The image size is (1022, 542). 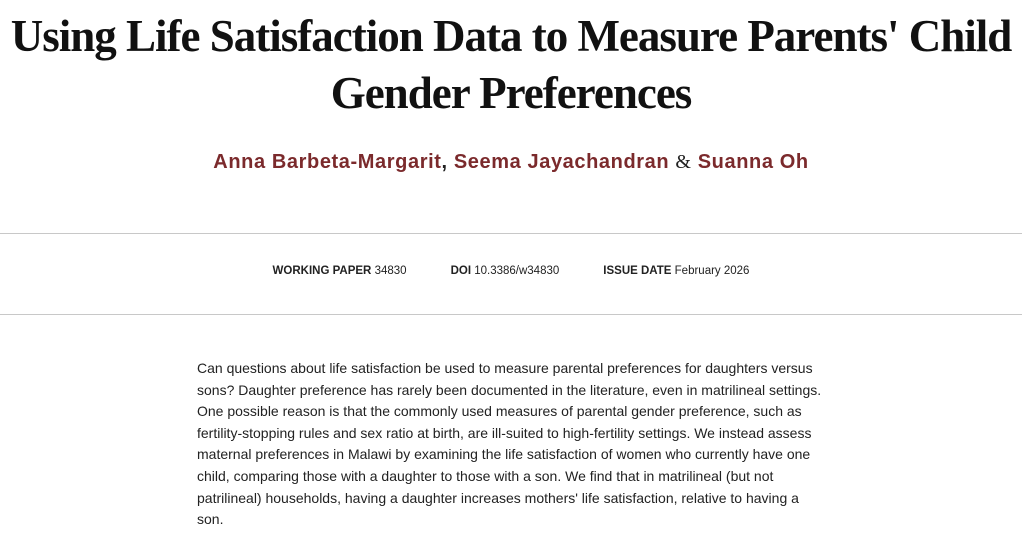 I want to click on issue-date: ISSUE DATE February 2026, so click(x=676, y=271).